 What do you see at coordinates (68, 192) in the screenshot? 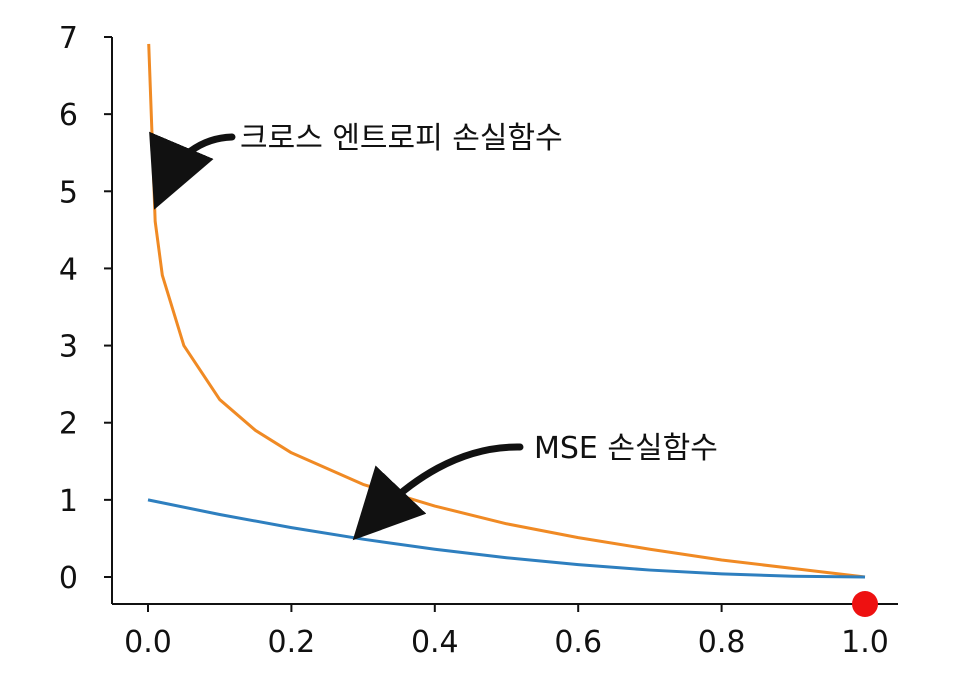
I see `y-tick-label: 5` at bounding box center [68, 192].